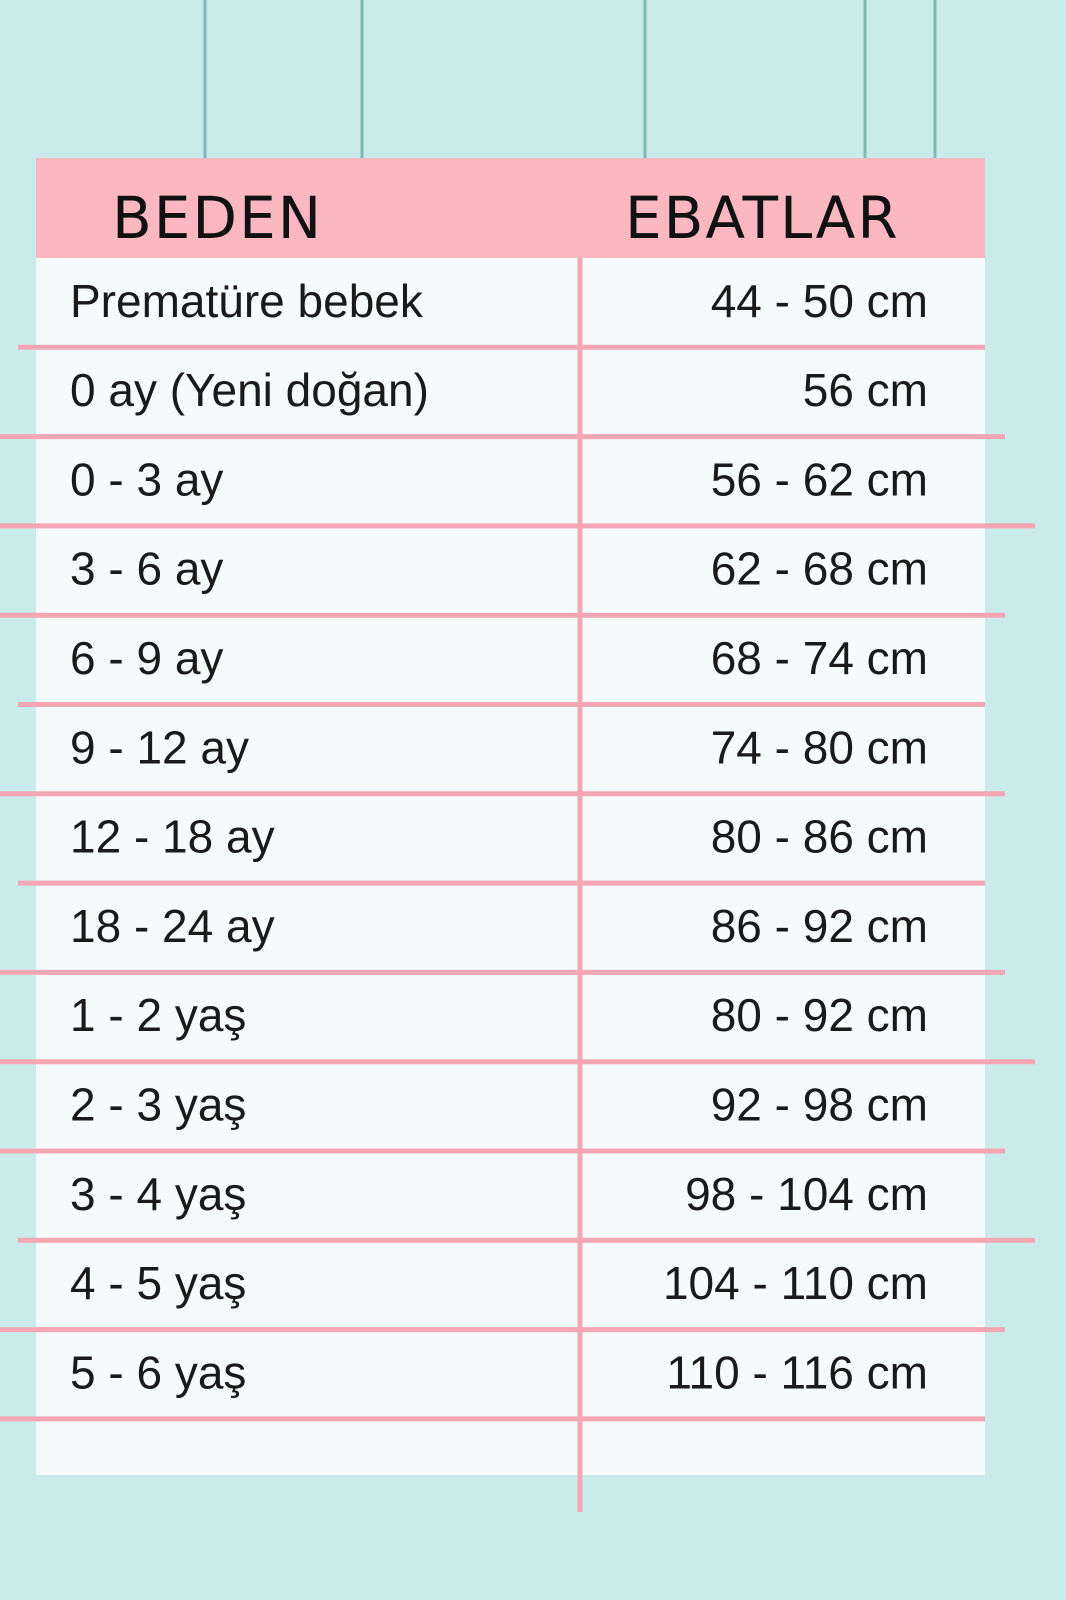 This screenshot has height=1600, width=1066. Describe the element at coordinates (158, 1015) in the screenshot. I see `size-label: 1 - 2 yaş` at that location.